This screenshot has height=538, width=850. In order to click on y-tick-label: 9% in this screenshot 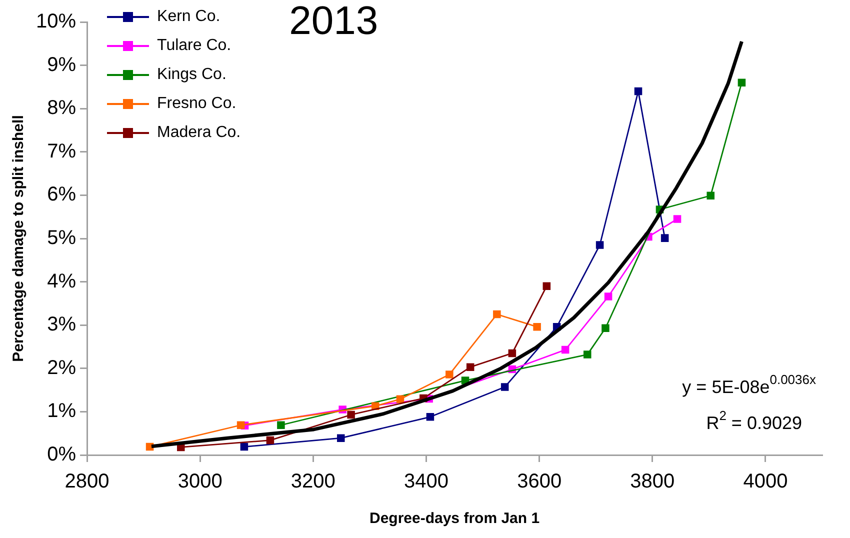, I will do `click(61, 65)`.